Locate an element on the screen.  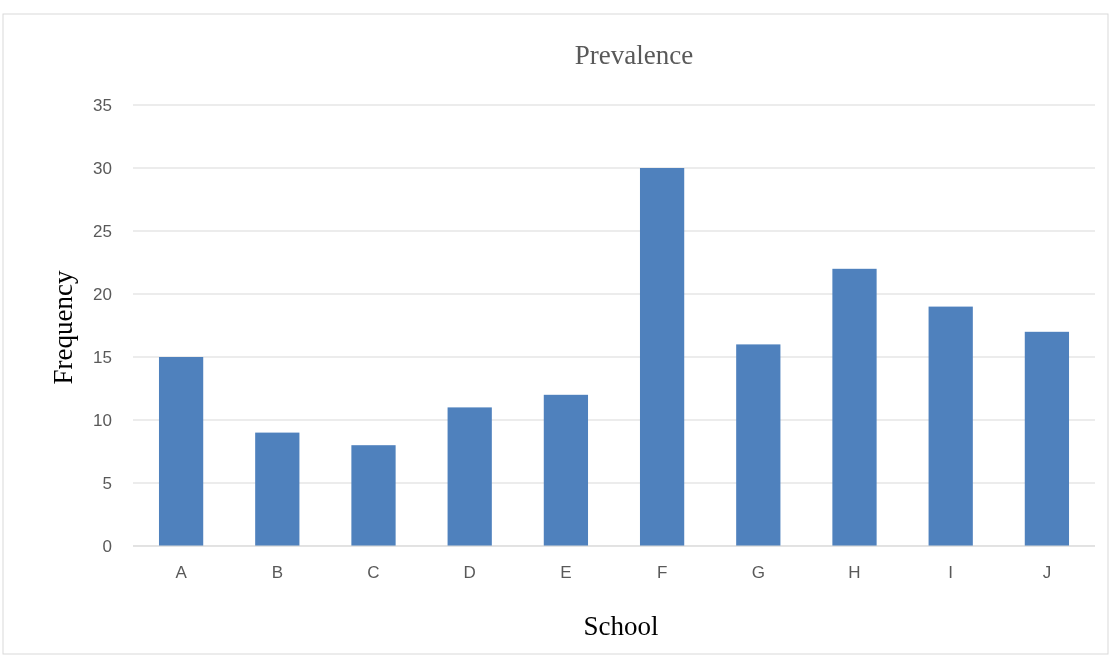
x-tick-label: B is located at coordinates (277, 572).